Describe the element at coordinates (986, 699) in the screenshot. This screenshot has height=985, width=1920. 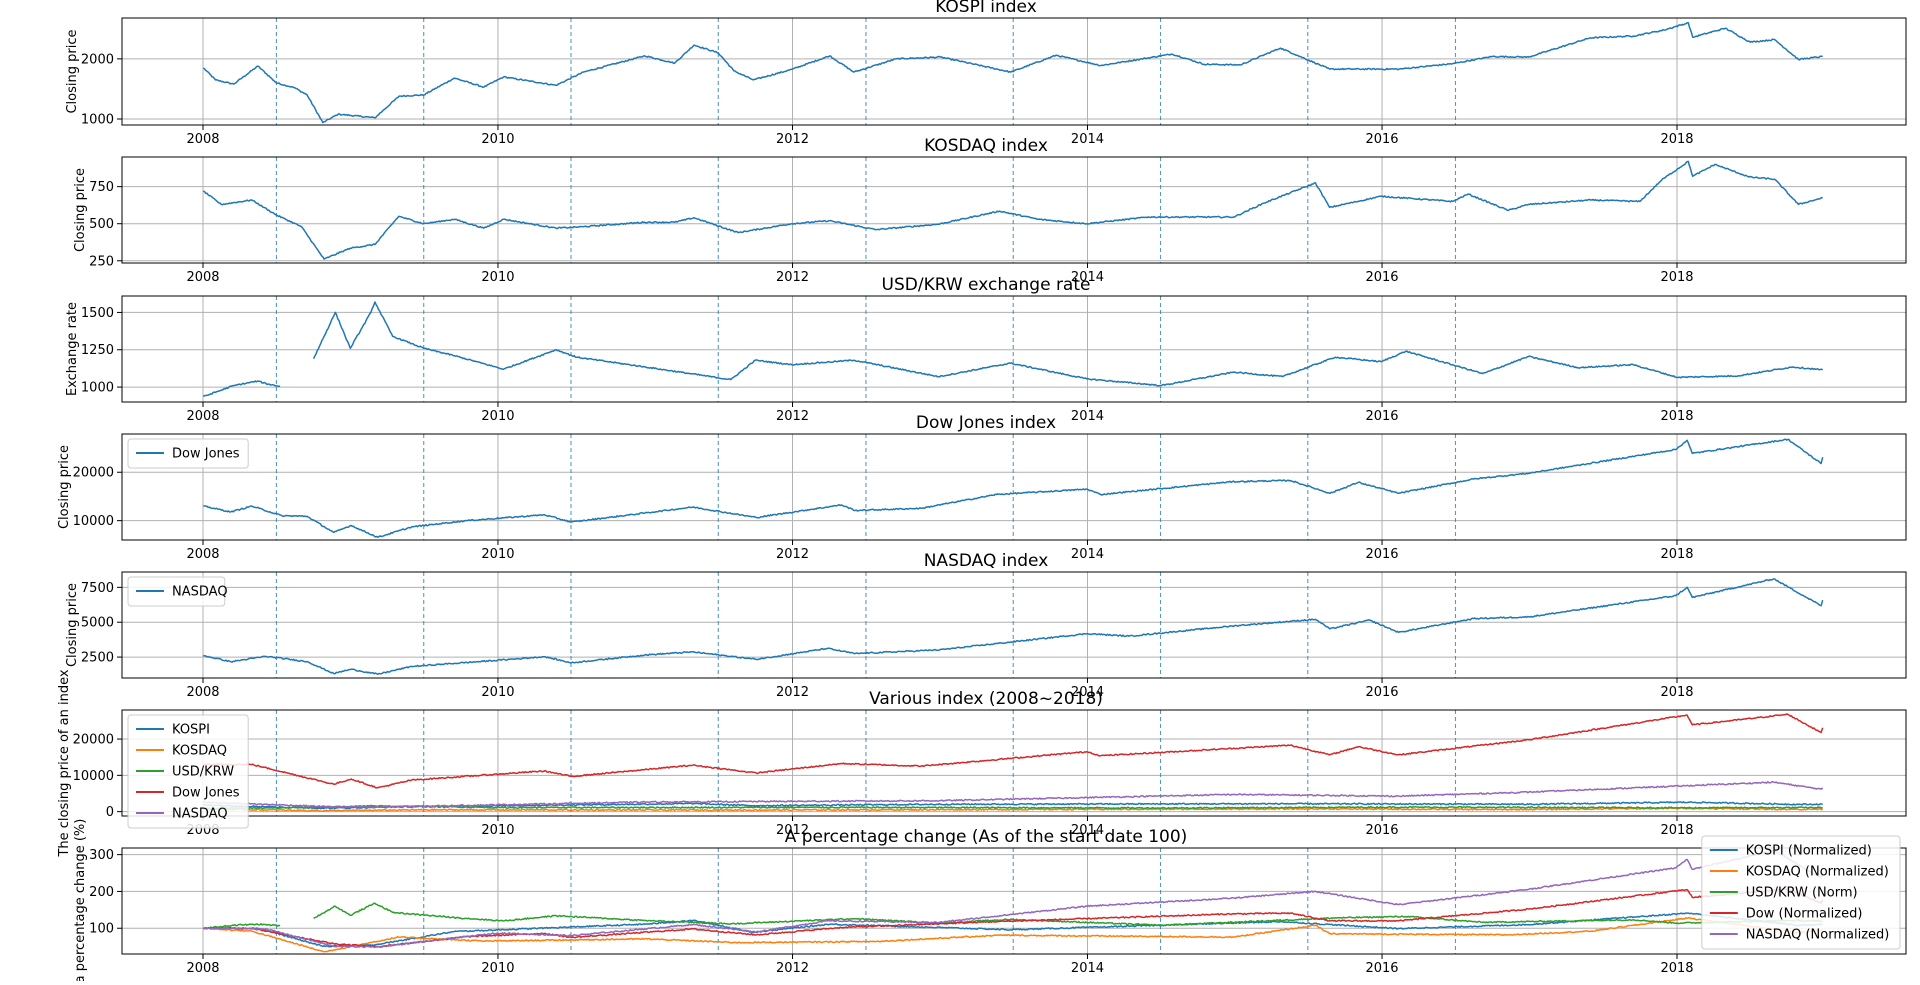
I see `subplot-title: Various index (2008~2018)` at that location.